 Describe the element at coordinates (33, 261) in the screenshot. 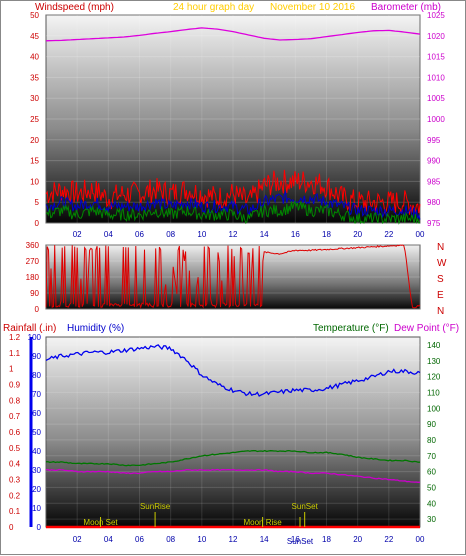

I see `direction-y-tick-label: 270` at that location.